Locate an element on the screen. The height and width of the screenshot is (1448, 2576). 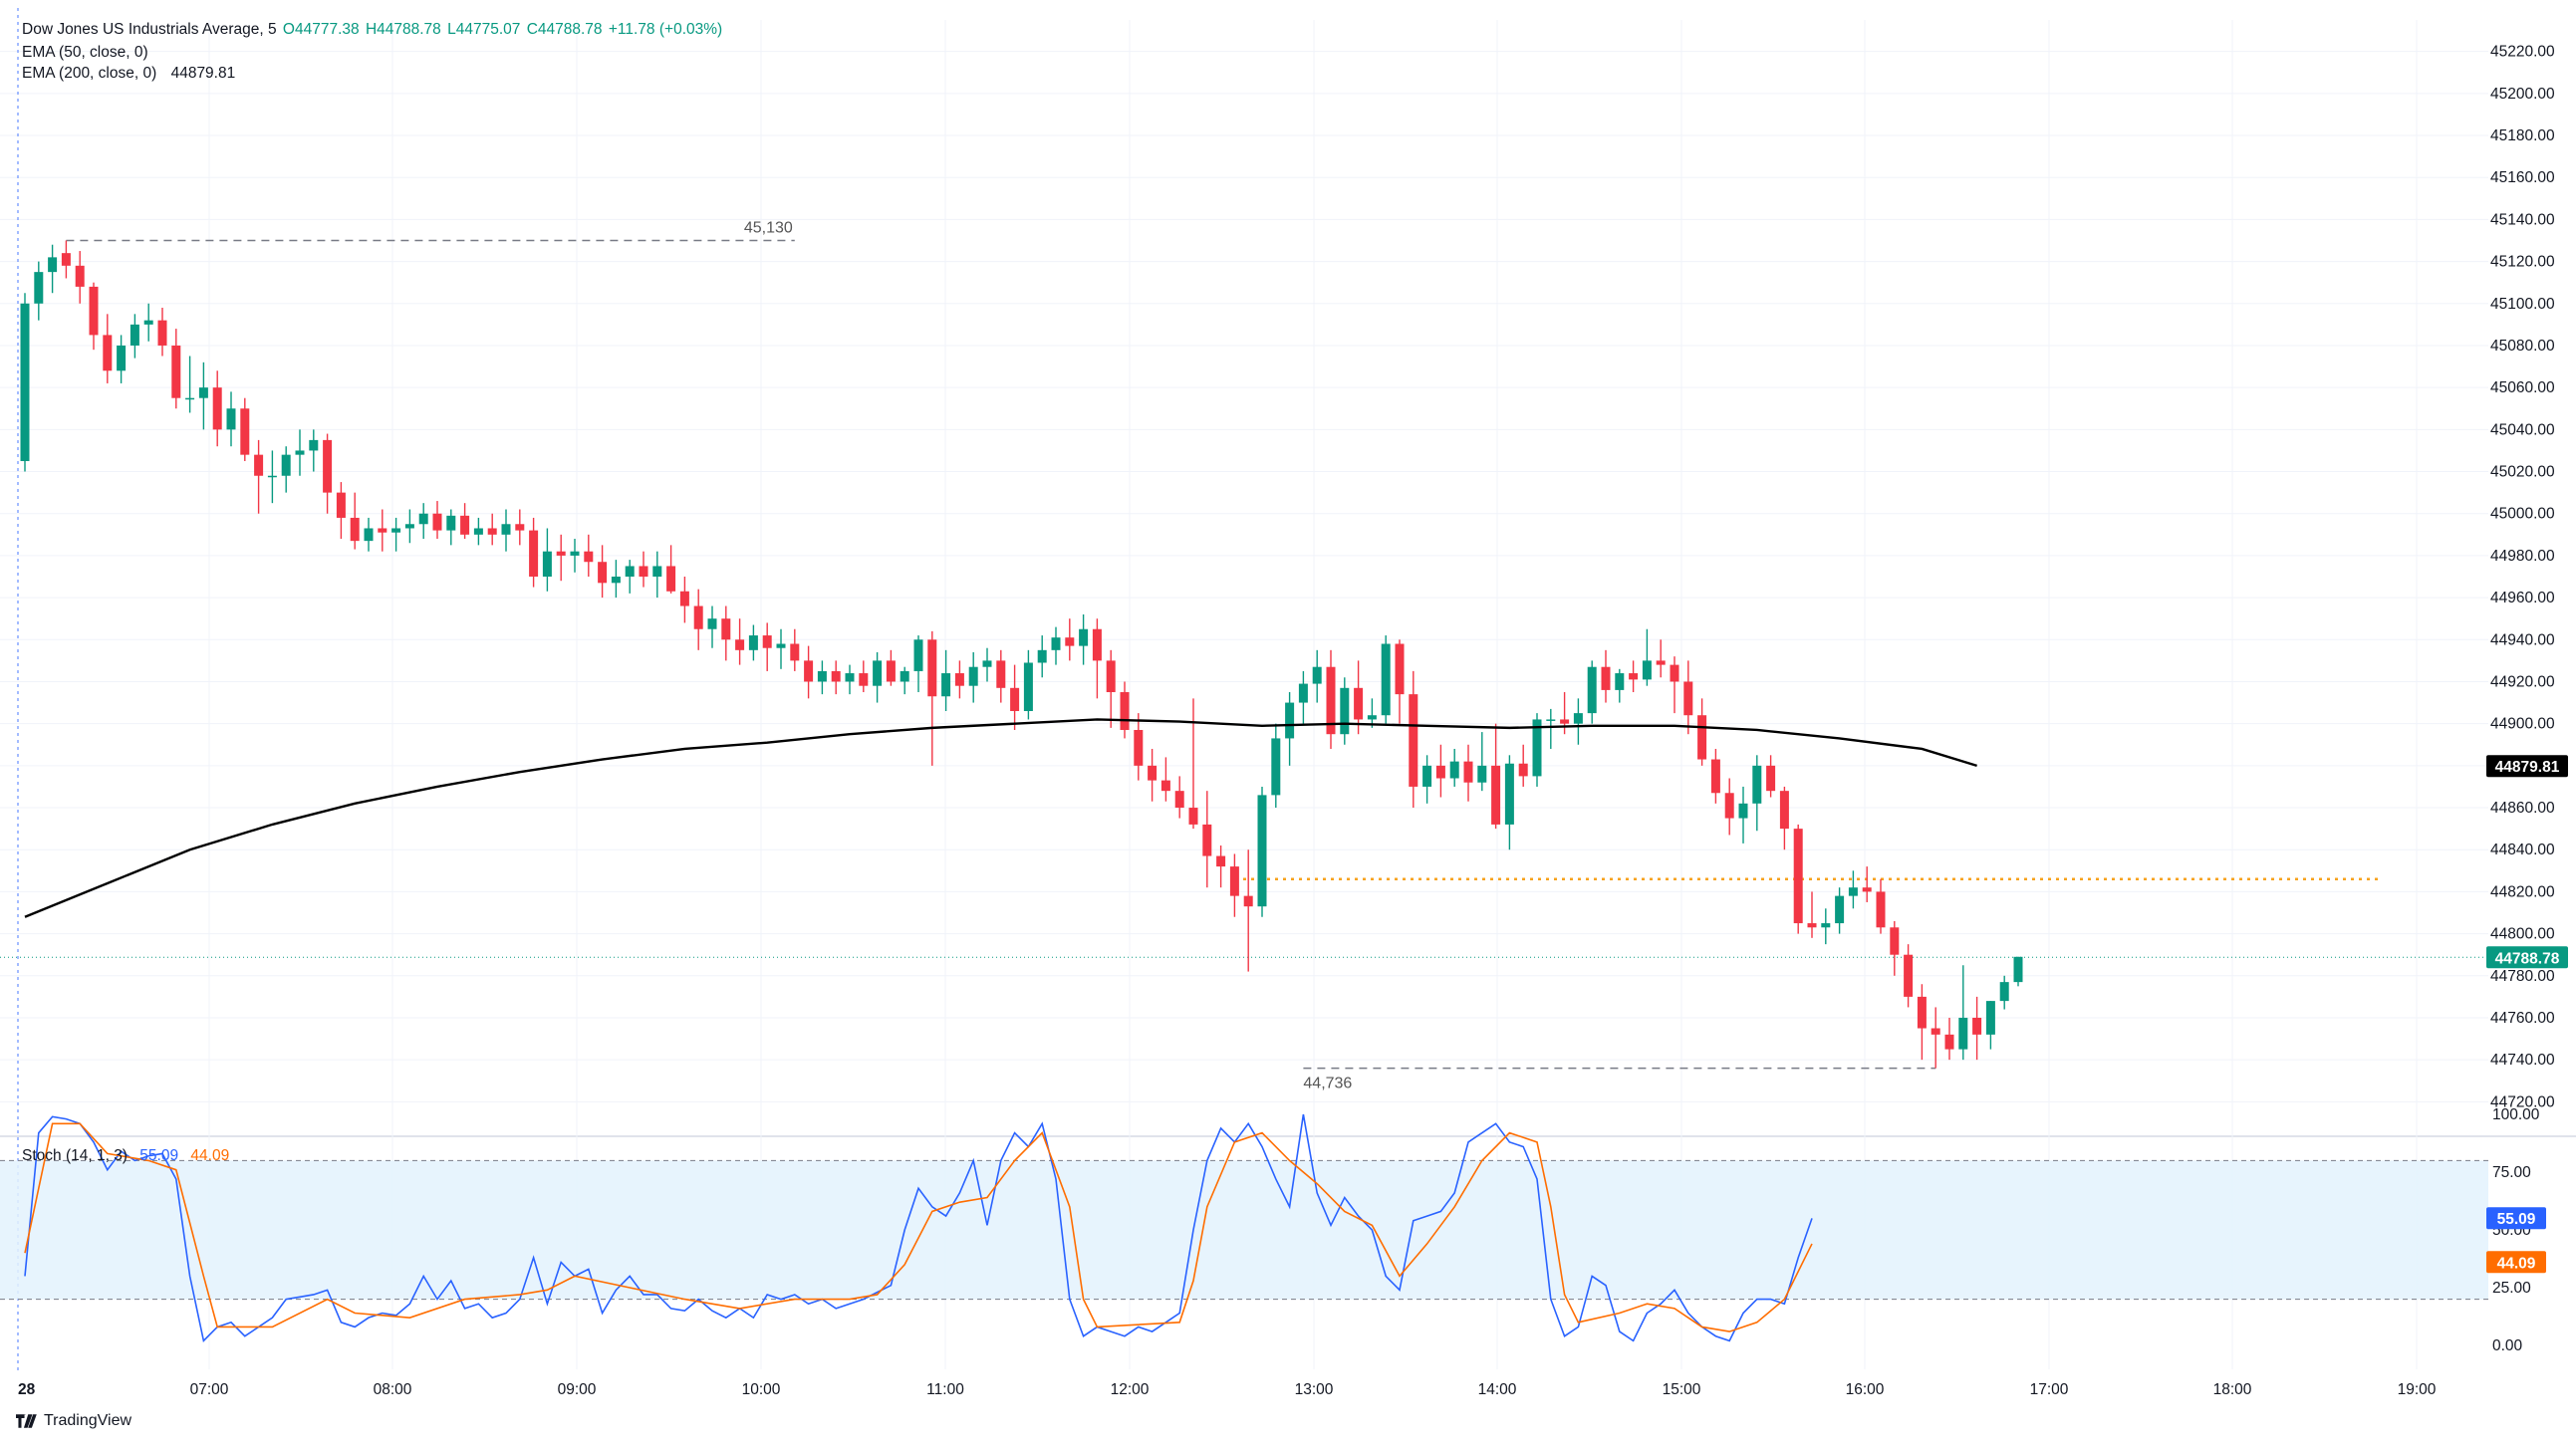
ema200-line is located at coordinates (1000, 818).